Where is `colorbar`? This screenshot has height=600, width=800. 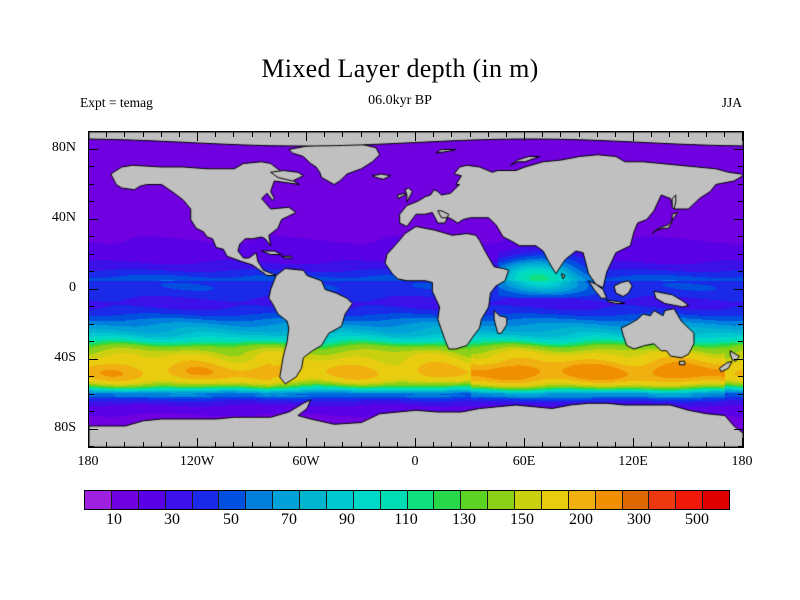
colorbar is located at coordinates (407, 500).